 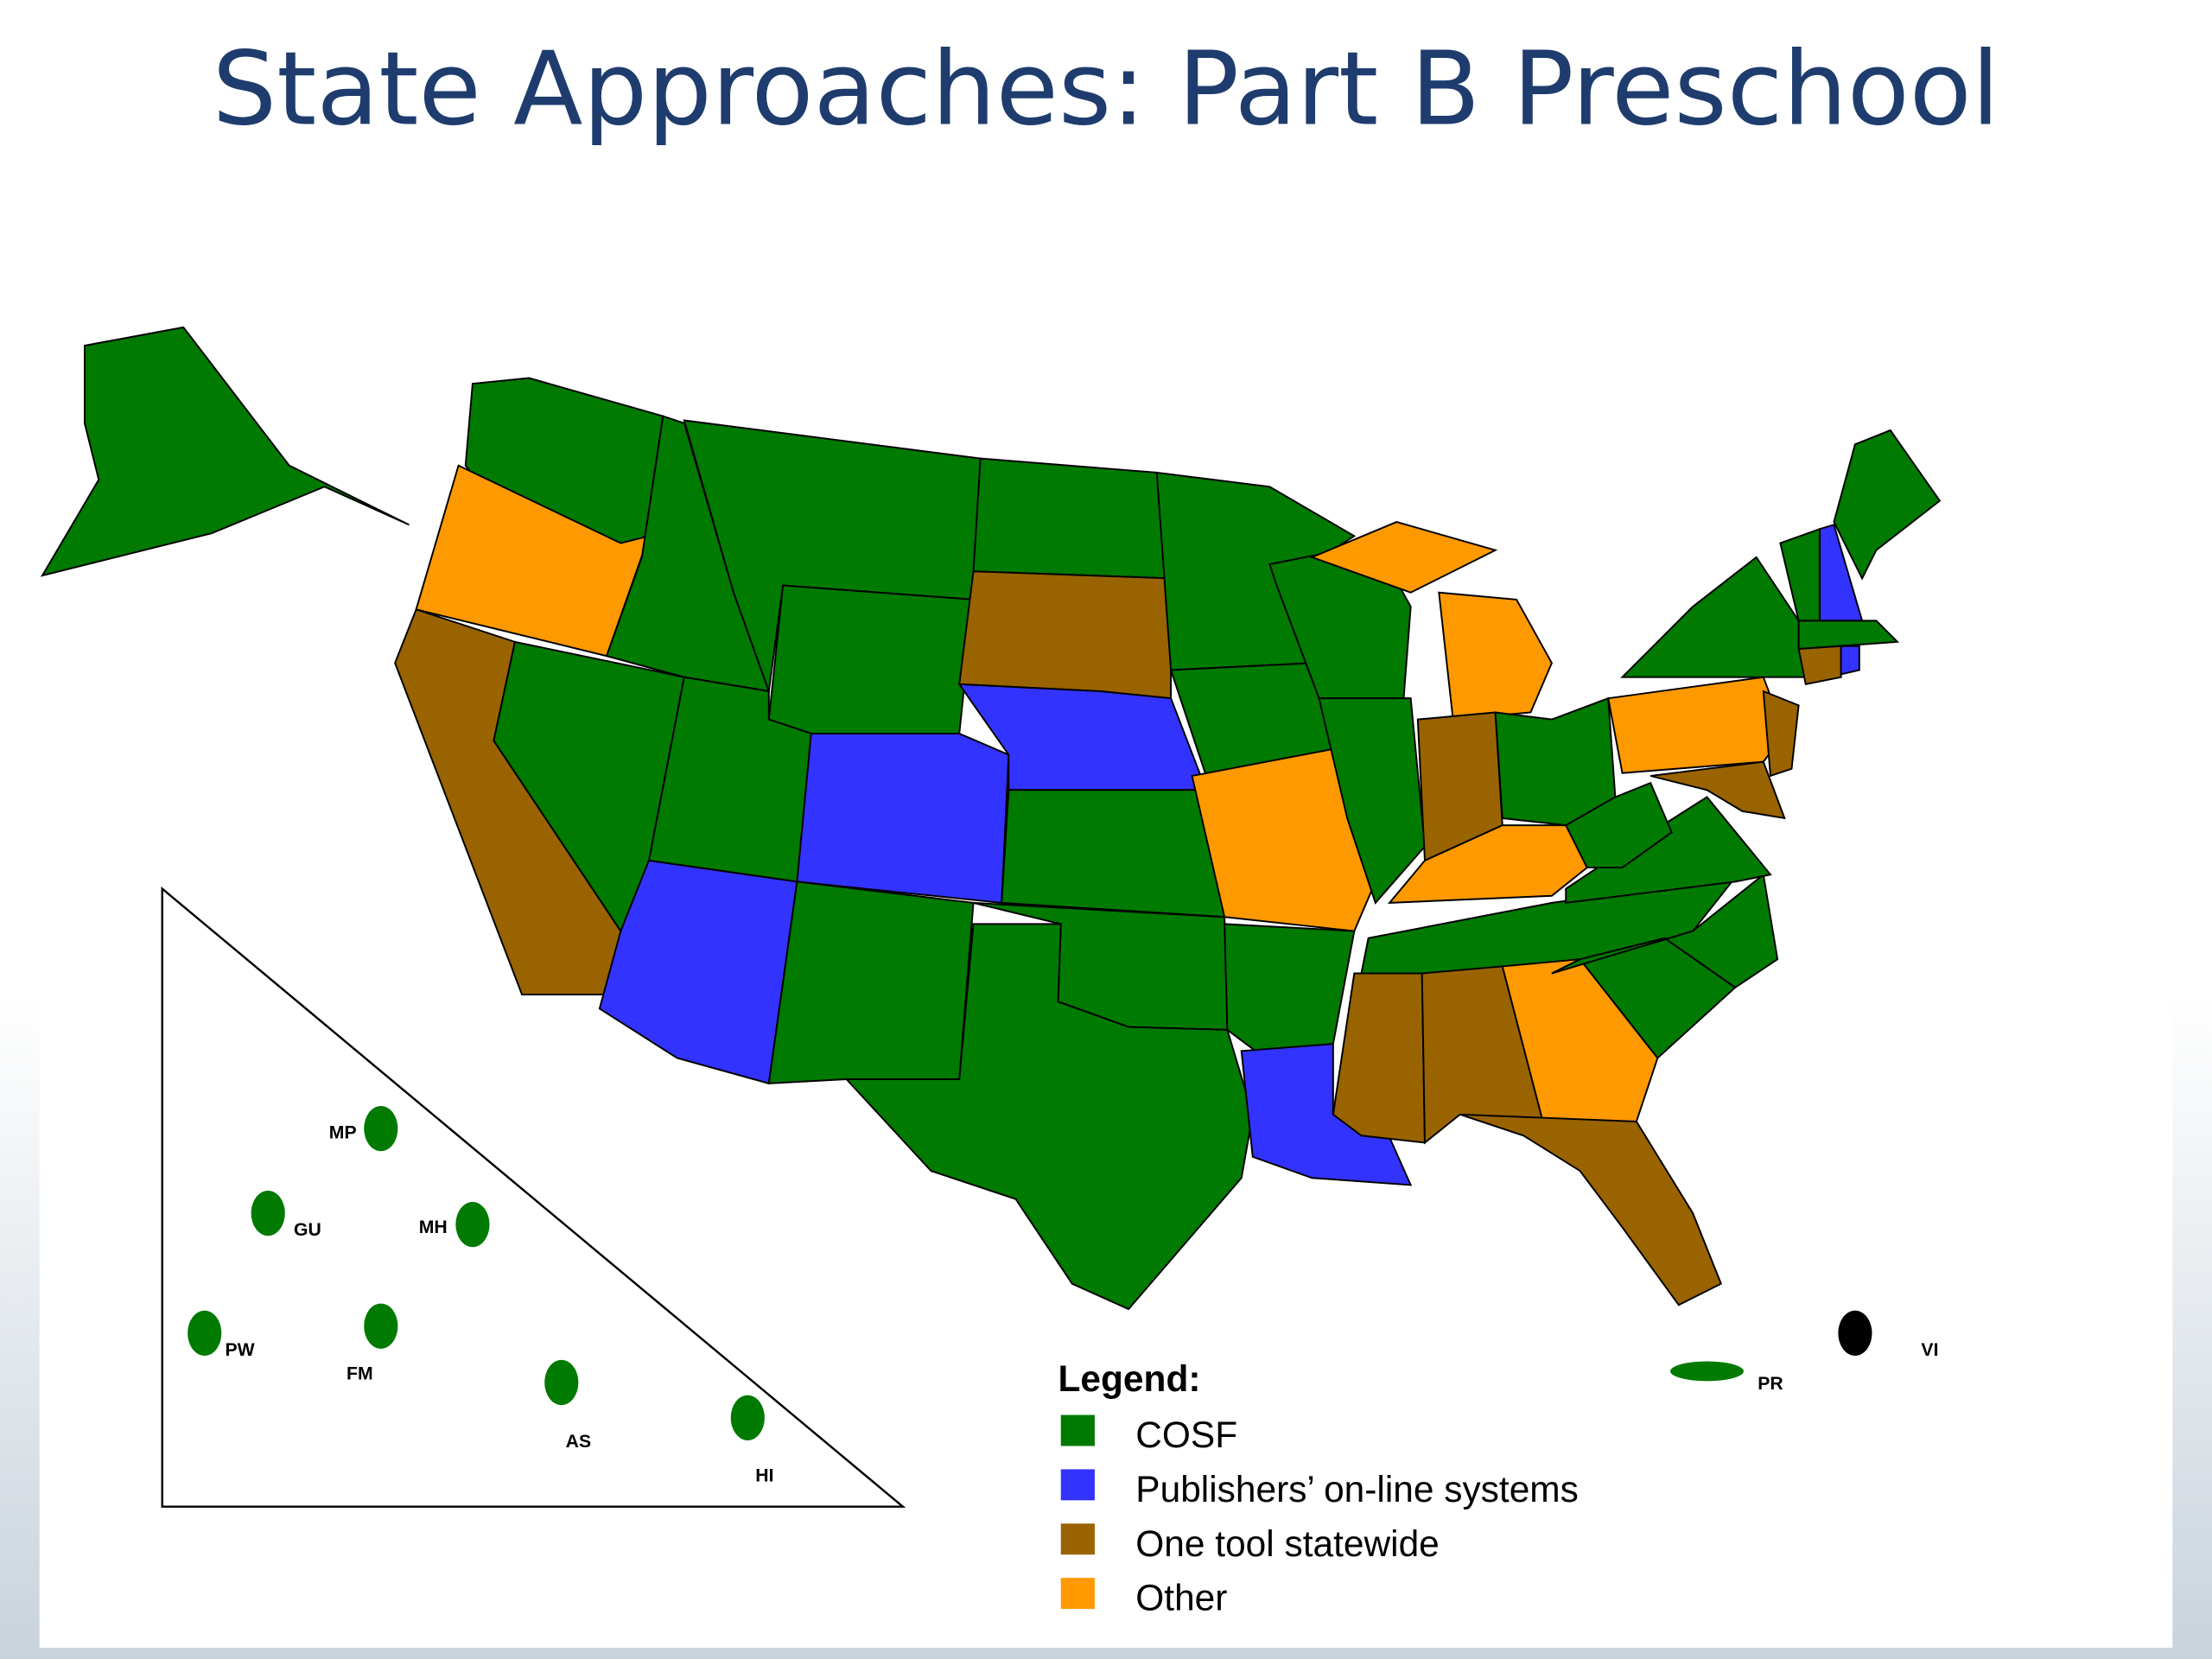 I want to click on territory-label: GU, so click(x=307, y=1230).